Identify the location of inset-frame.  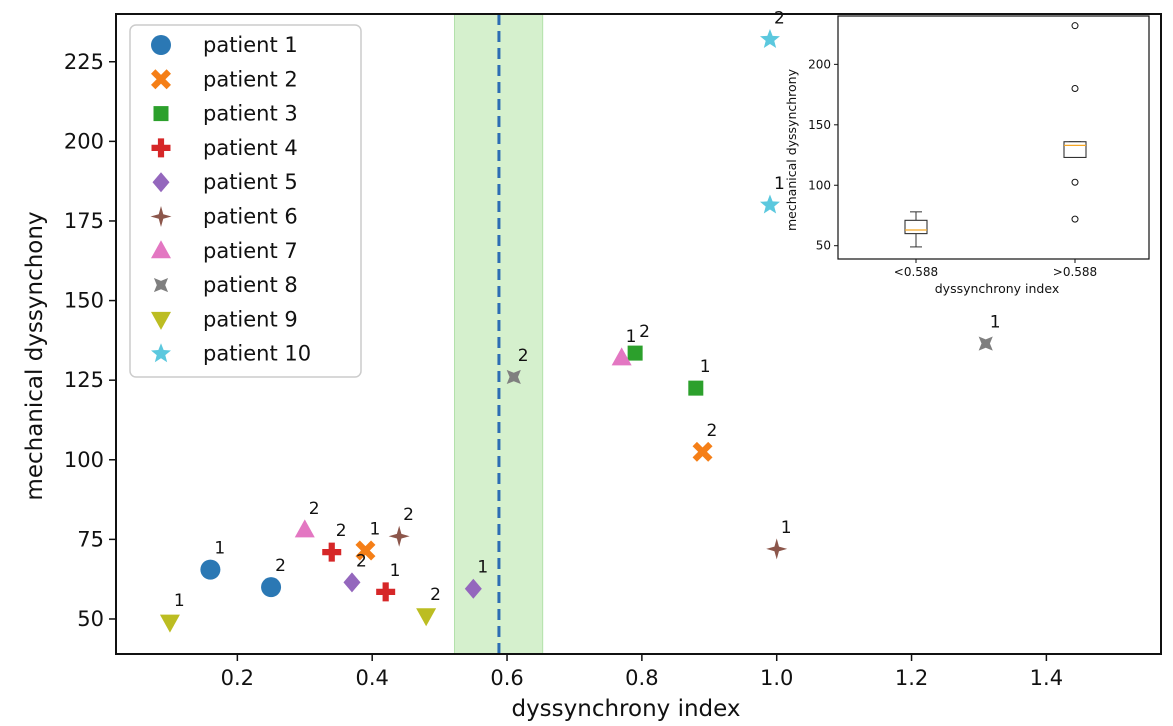
(993, 137).